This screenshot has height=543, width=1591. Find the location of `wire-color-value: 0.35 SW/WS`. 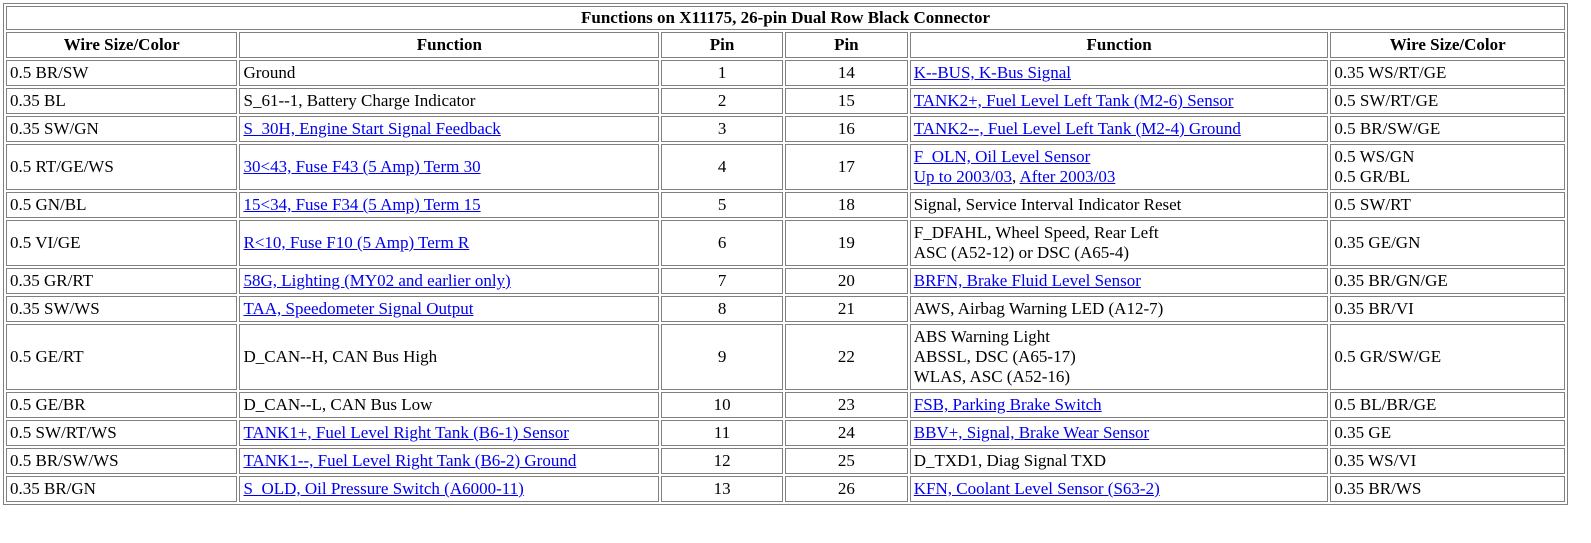

wire-color-value: 0.35 SW/WS is located at coordinates (55, 308).